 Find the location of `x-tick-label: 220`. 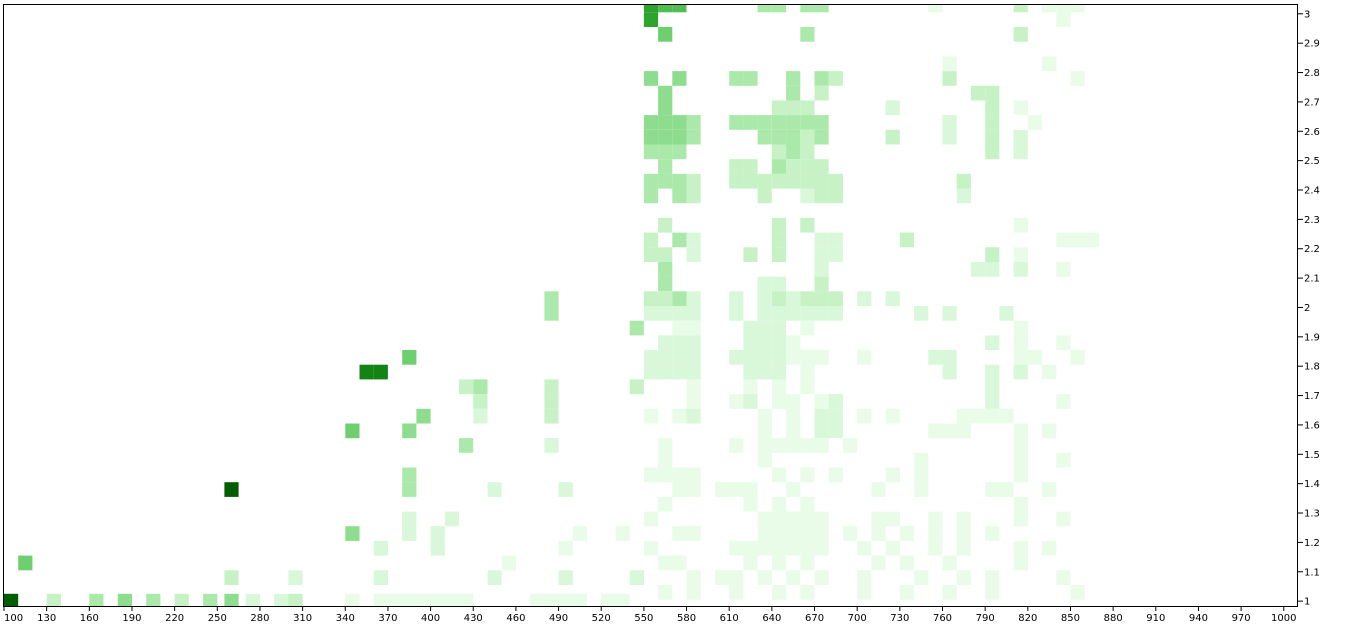

x-tick-label: 220 is located at coordinates (174, 618).